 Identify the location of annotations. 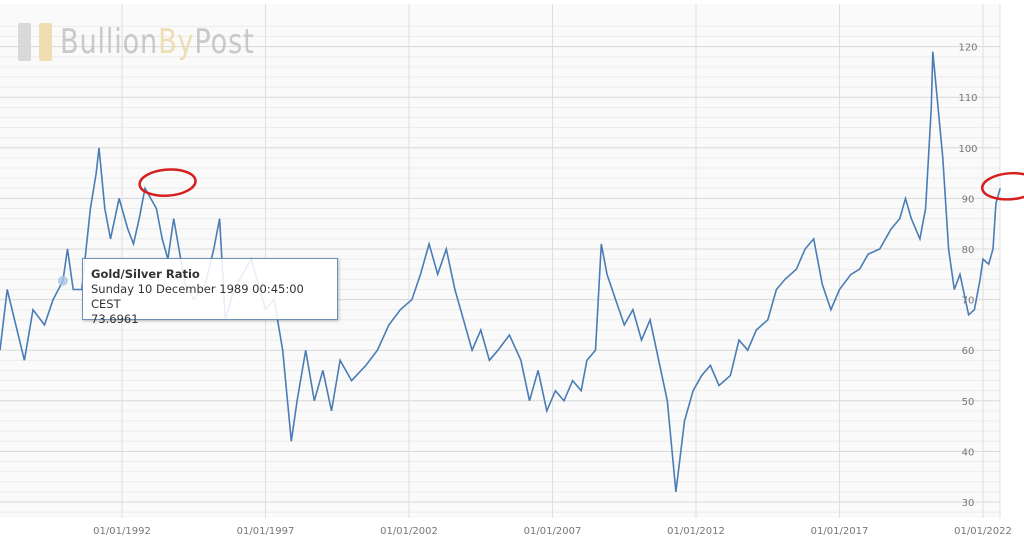
(581, 184).